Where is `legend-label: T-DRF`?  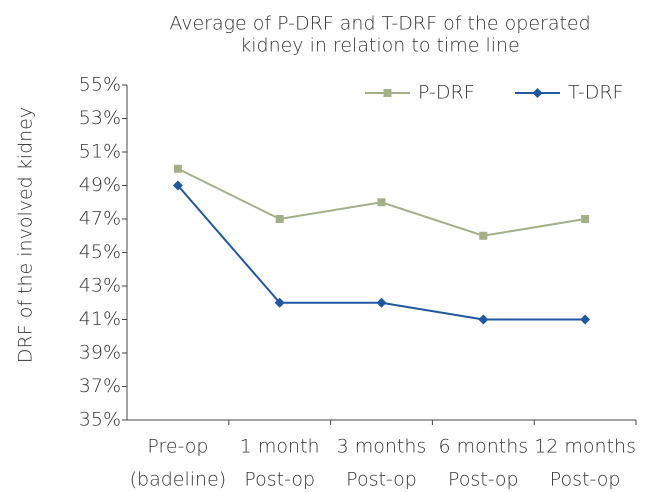
legend-label: T-DRF is located at coordinates (595, 93).